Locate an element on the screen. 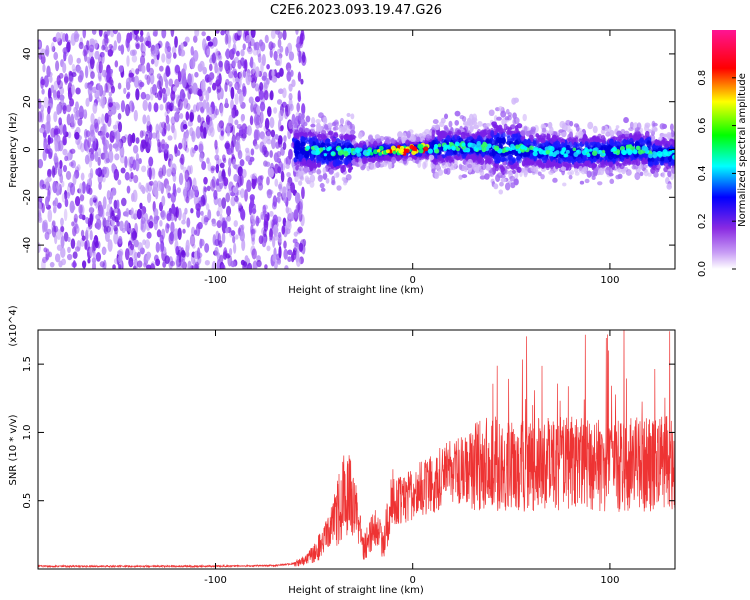 The width and height of the screenshot is (750, 600). spectrogram-xtick-label: -100 is located at coordinates (215, 280).